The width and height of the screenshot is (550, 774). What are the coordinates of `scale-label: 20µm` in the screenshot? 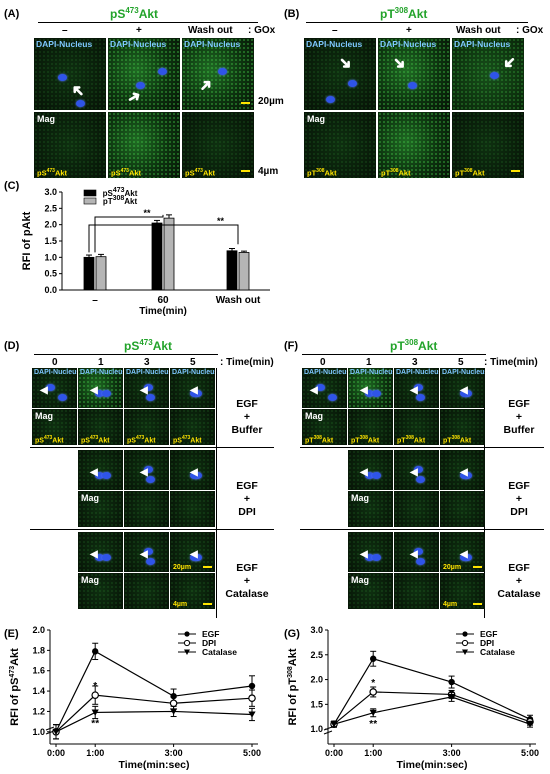 It's located at (452, 567).